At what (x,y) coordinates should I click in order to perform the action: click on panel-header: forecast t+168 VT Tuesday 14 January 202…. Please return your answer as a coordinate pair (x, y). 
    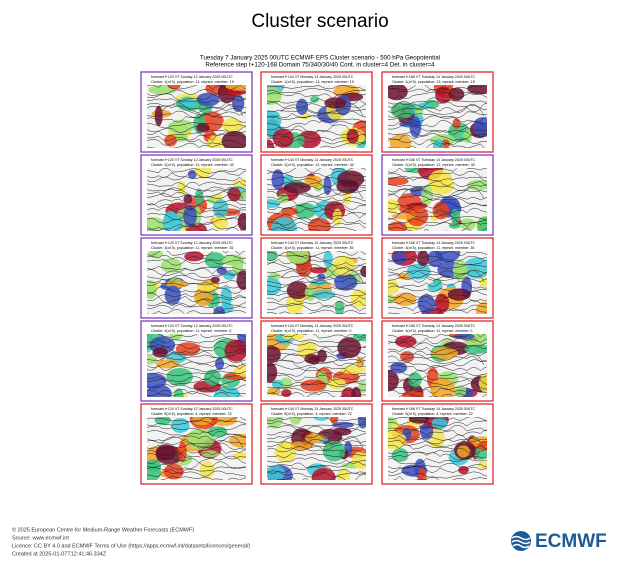
    Looking at the image, I should click on (434, 77).